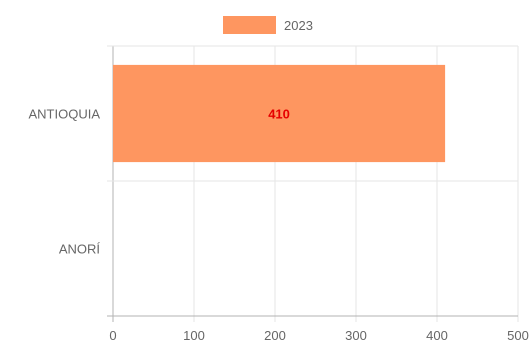 The height and width of the screenshot is (343, 532). What do you see at coordinates (298, 25) in the screenshot?
I see `legend-label-2023: 2023` at bounding box center [298, 25].